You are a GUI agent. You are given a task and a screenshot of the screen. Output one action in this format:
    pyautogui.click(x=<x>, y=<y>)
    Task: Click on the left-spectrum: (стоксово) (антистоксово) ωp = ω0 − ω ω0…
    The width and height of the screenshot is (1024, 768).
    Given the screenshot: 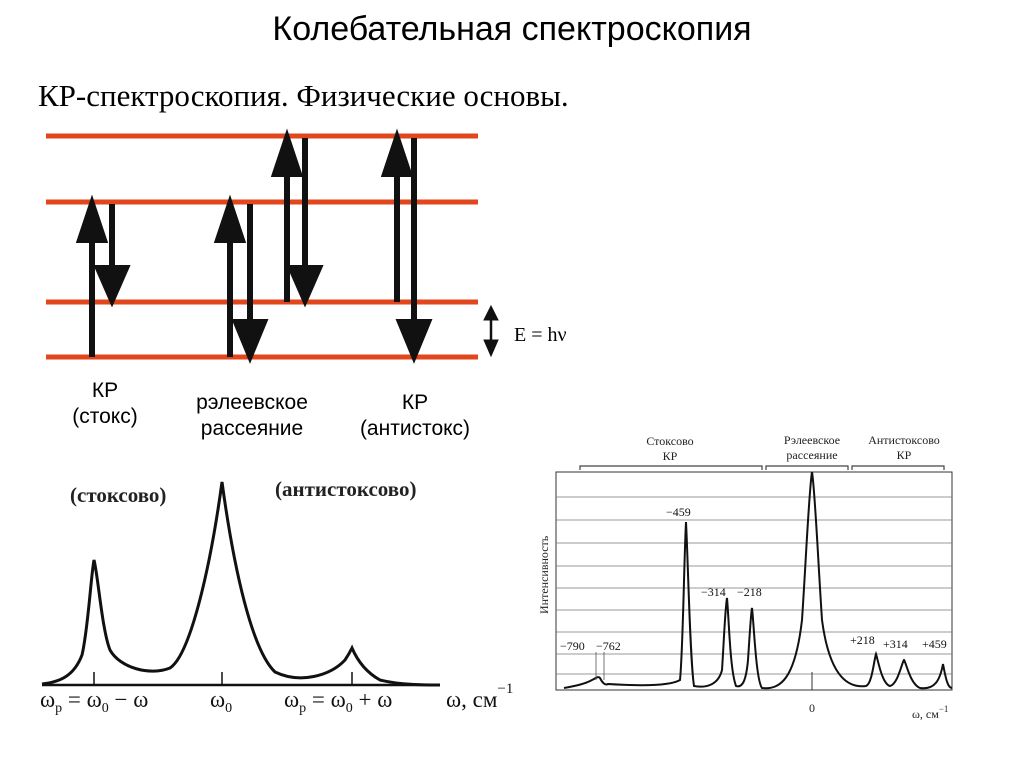 What is the action you would take?
    pyautogui.click(x=276, y=596)
    